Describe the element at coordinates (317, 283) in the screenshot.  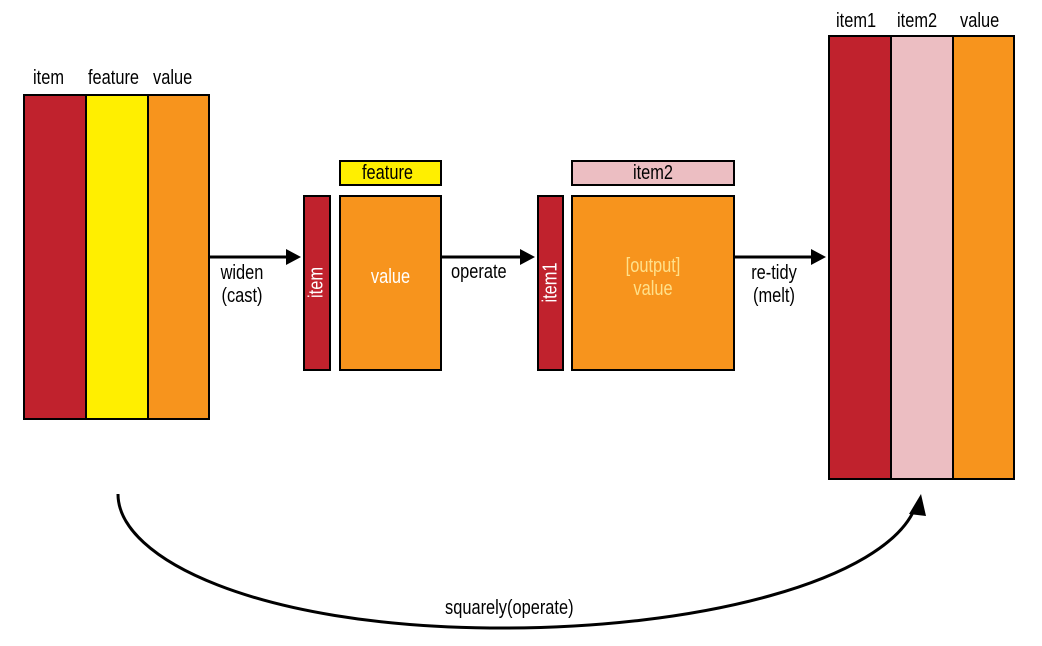
I see `step1-item-bar` at that location.